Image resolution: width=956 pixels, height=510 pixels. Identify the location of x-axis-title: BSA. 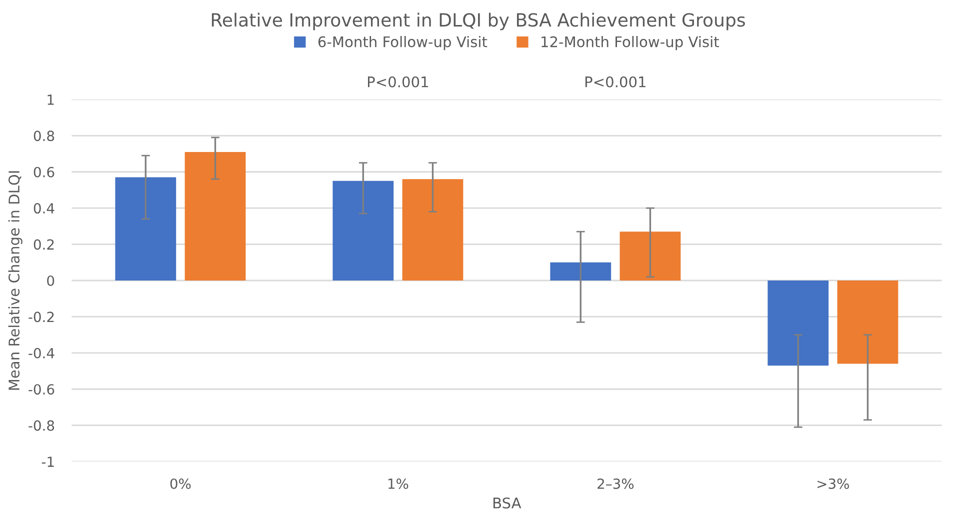
(507, 502).